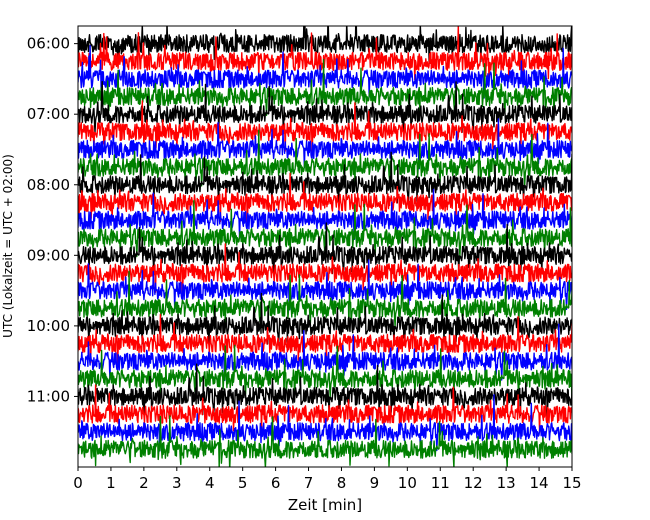  I want to click on y-axis: 06:00 07:00 08:00 09:00 10:00 11:00, so click(52, 220).